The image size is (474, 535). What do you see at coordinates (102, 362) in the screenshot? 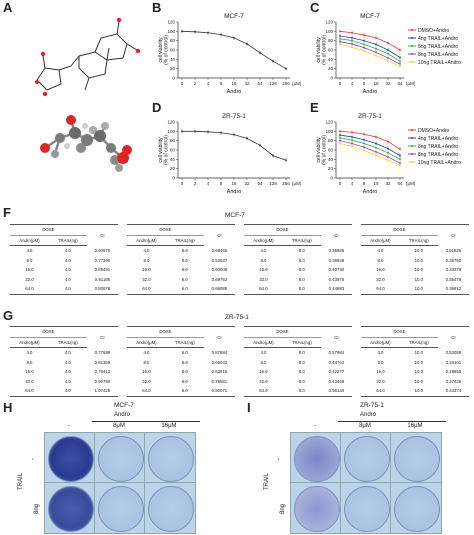
I see `table-cell: 0.81369` at bounding box center [102, 362].